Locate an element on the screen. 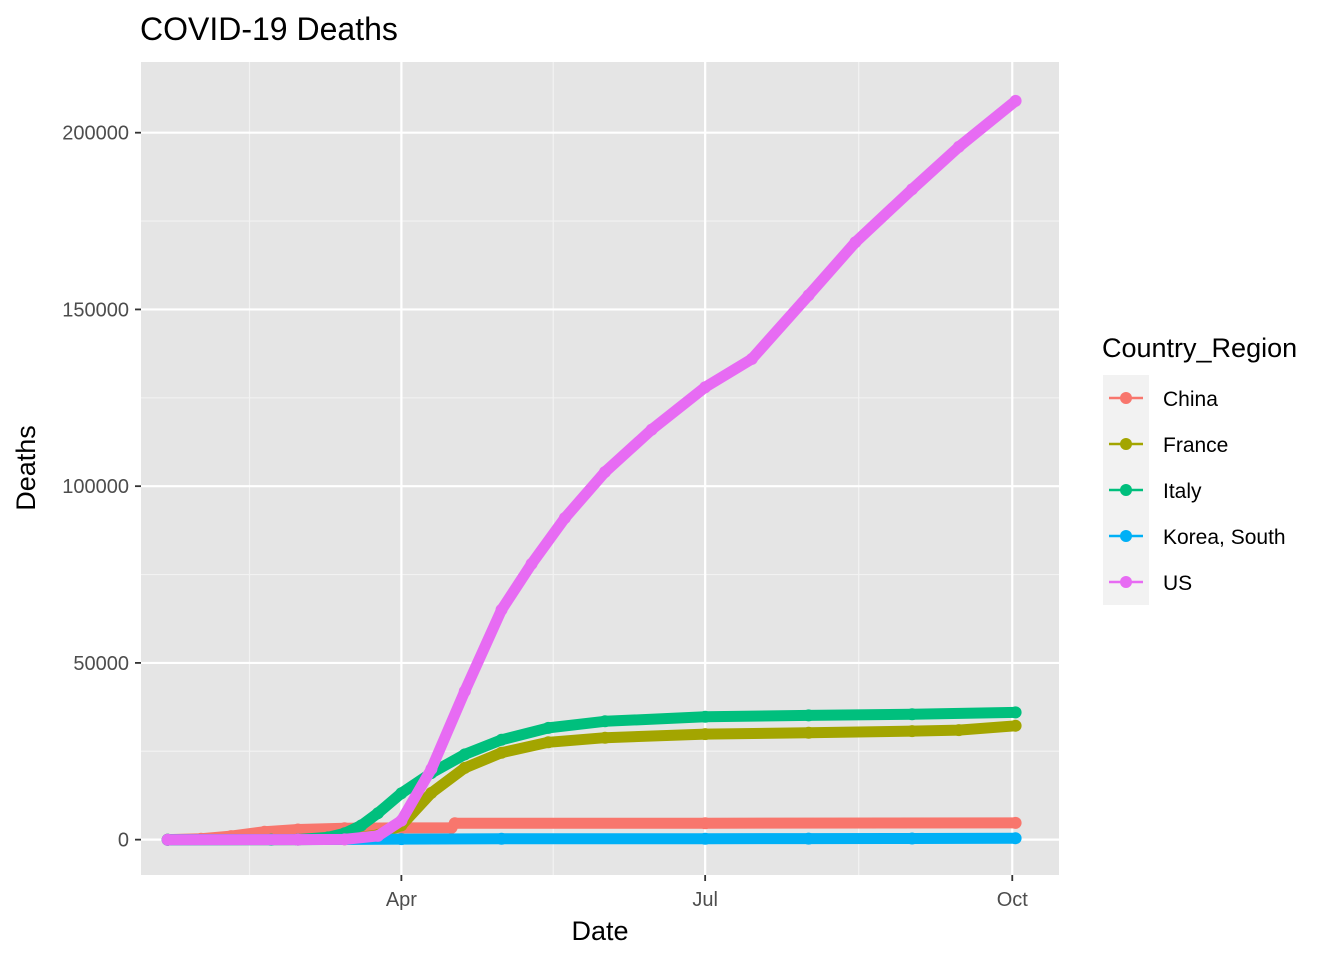  legend-label: US is located at coordinates (1177, 583).